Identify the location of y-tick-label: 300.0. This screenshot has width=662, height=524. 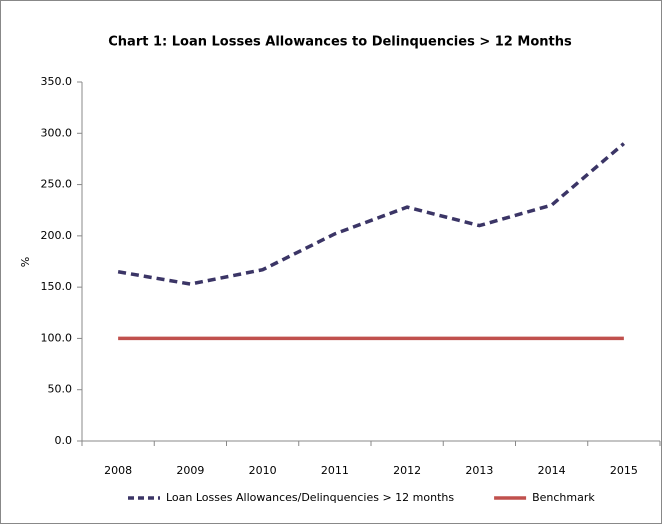
(57, 132).